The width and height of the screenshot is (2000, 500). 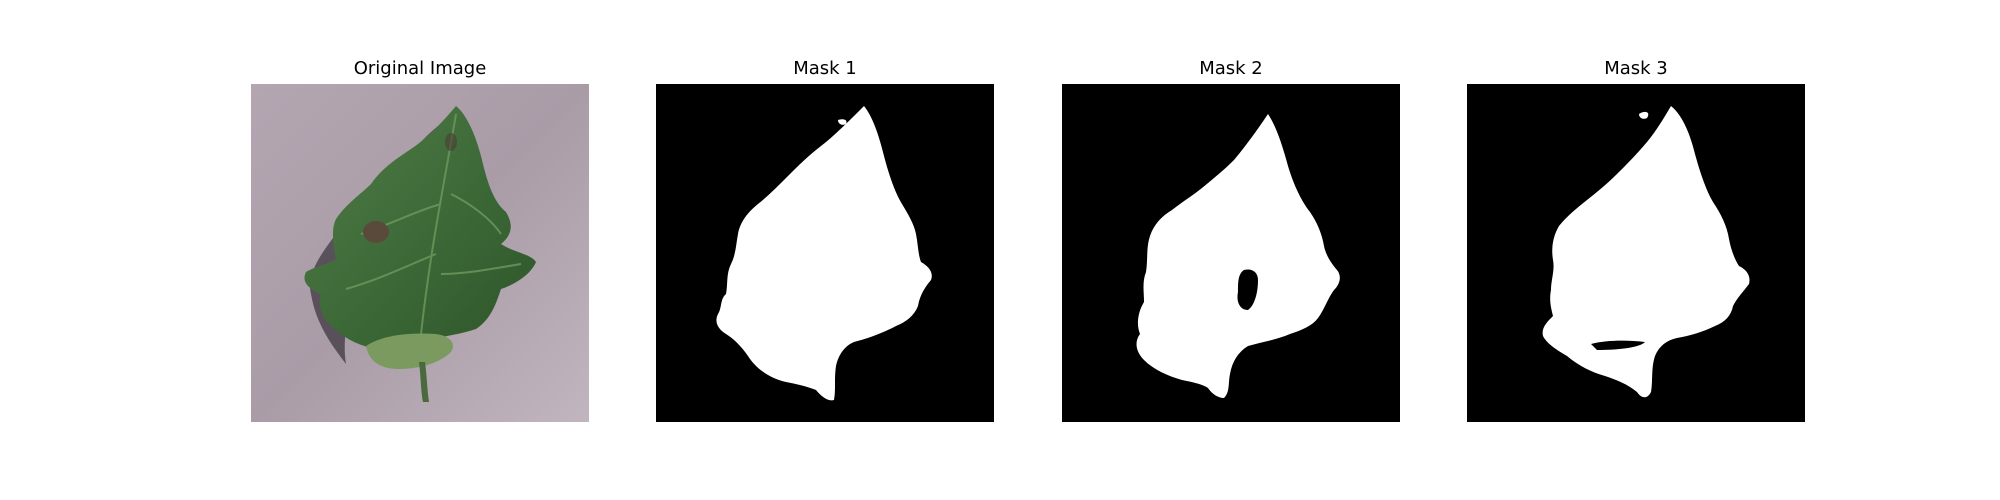 What do you see at coordinates (420, 68) in the screenshot?
I see `panel-title-original-image: Original Image` at bounding box center [420, 68].